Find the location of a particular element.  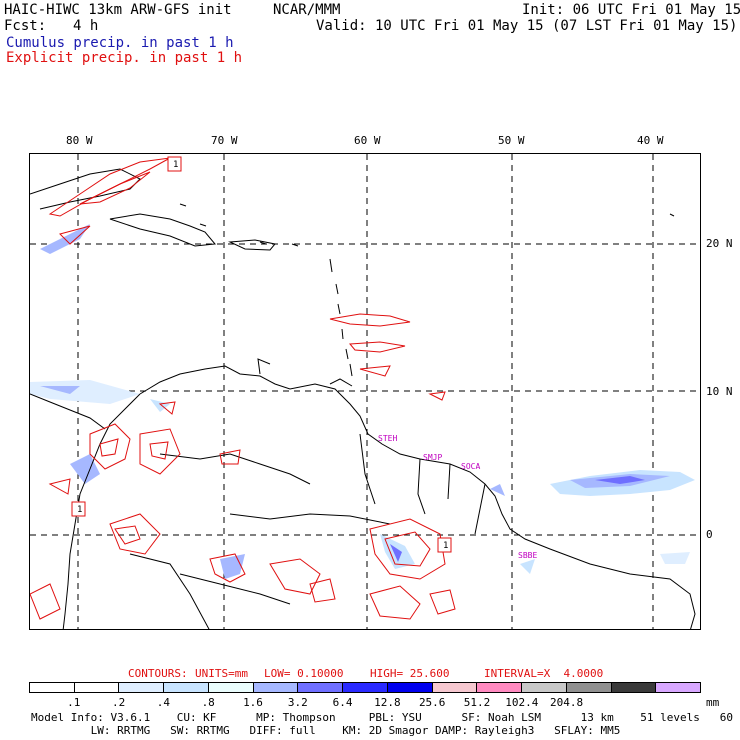

contours-units: UNITS=mm is located at coordinates (221, 673).